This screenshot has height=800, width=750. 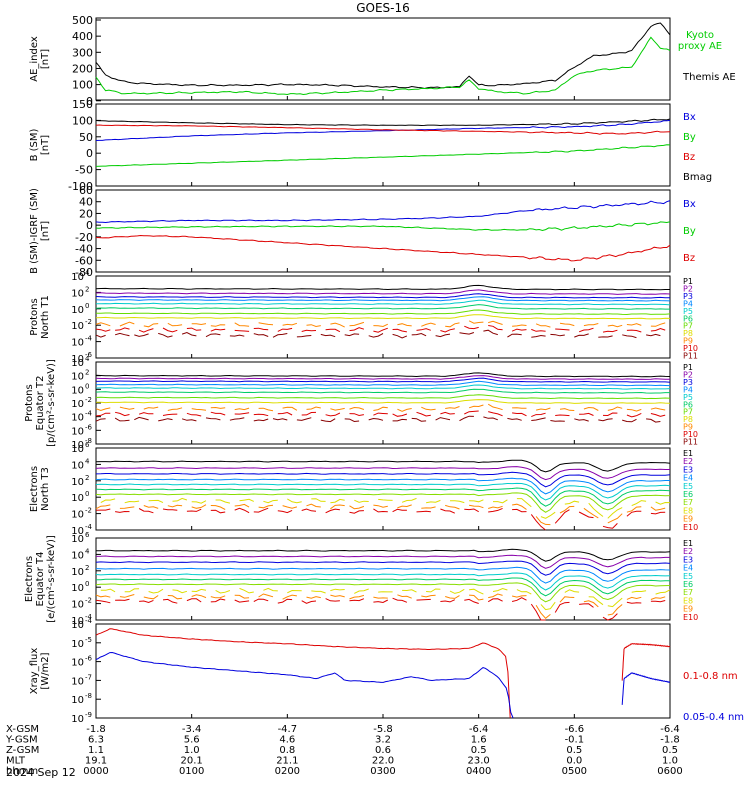 I want to click on x-row-value: 0000, so click(x=95, y=771).